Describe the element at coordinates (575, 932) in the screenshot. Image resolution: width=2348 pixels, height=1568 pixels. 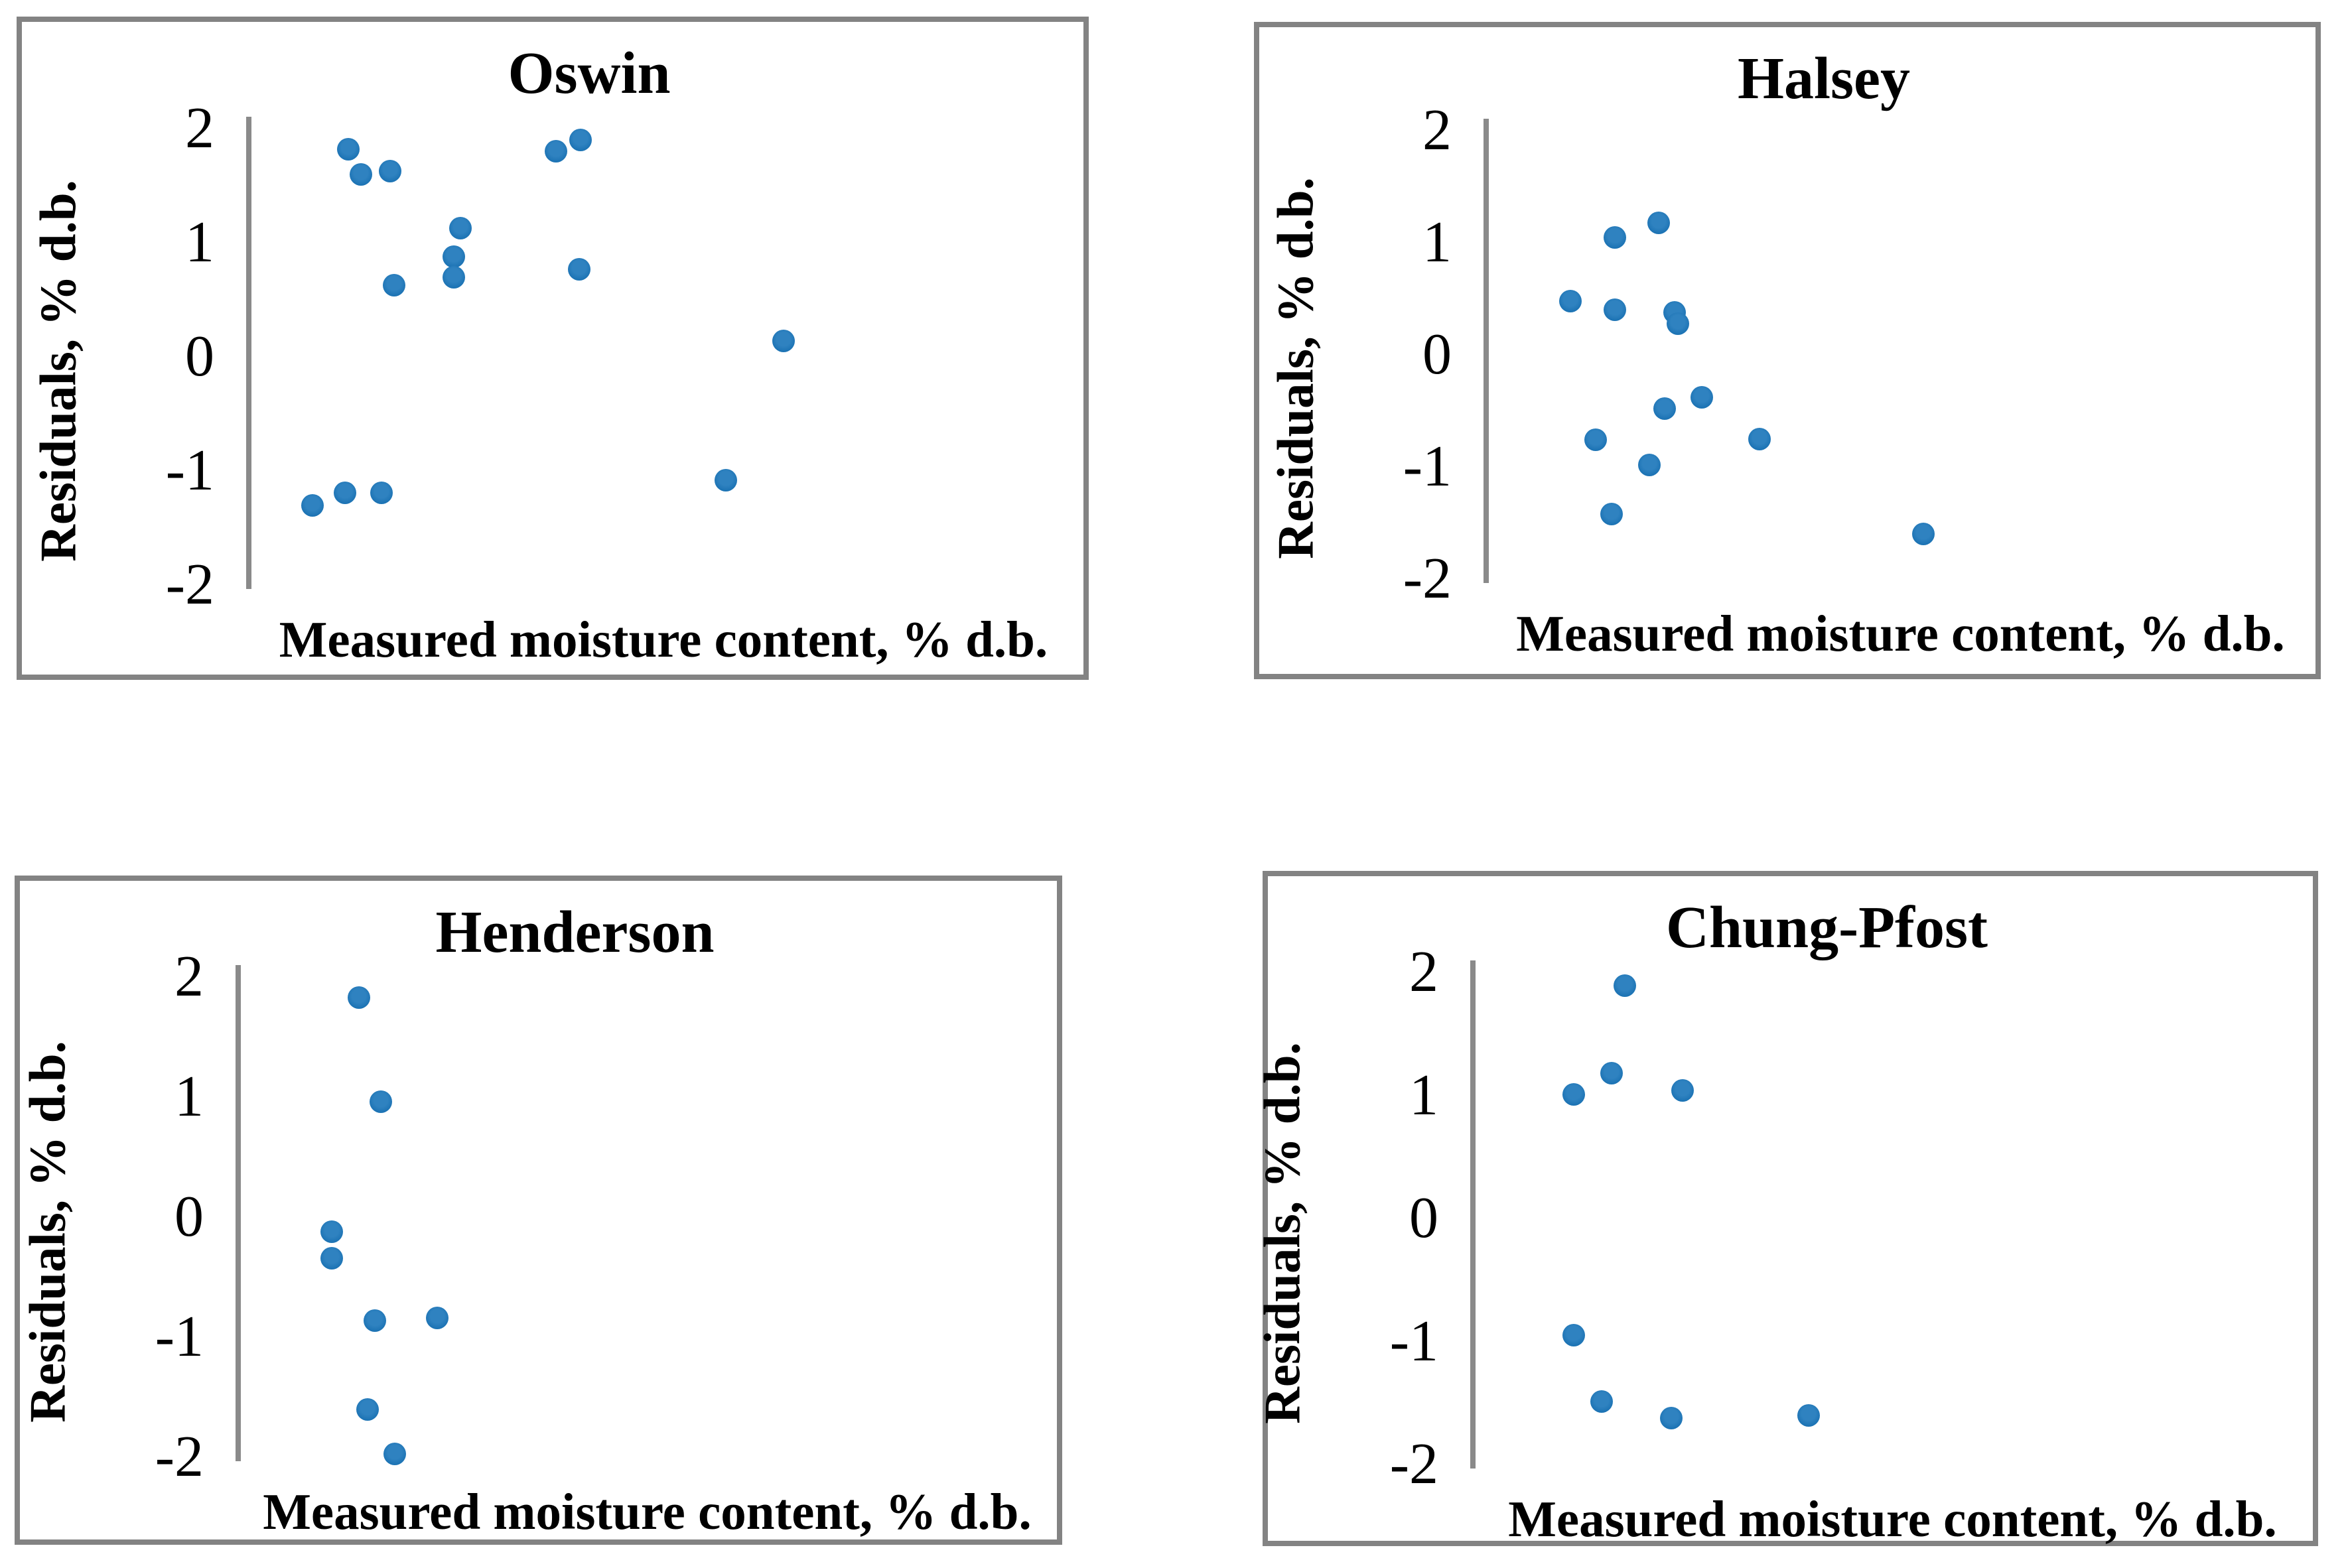
I see `chart-title: Henderson` at that location.